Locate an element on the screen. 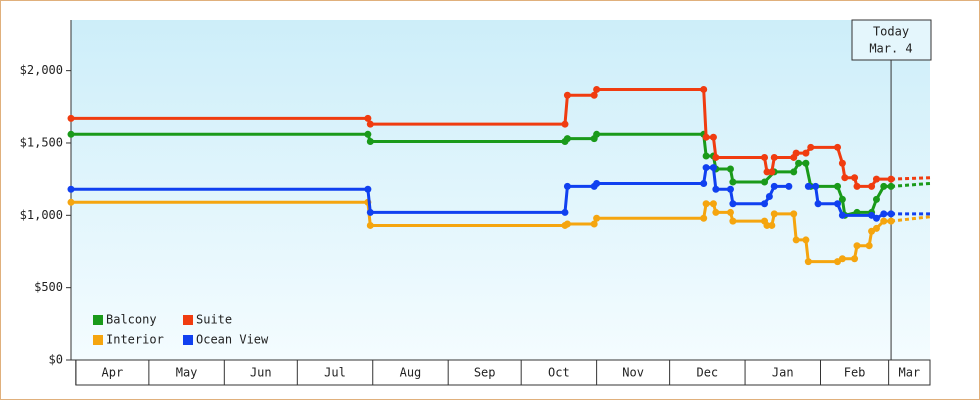 The width and height of the screenshot is (980, 400). x-tick-label: Jan is located at coordinates (783, 373).